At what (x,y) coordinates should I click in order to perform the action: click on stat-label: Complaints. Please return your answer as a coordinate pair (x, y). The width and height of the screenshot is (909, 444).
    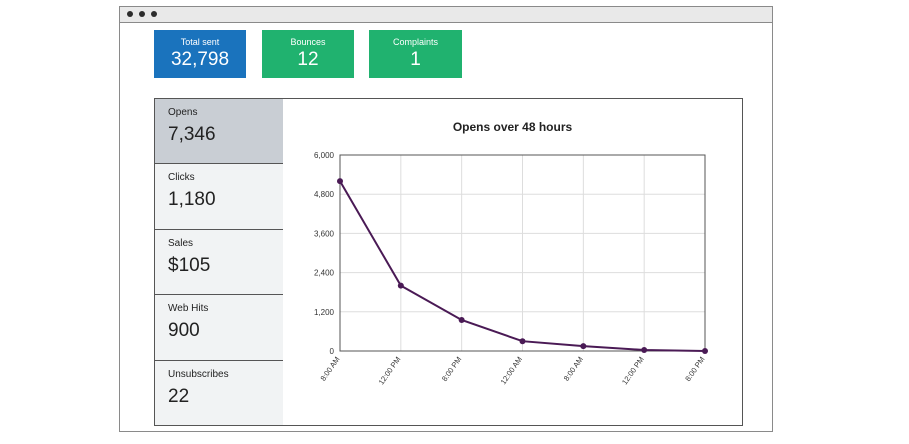
    Looking at the image, I should click on (415, 42).